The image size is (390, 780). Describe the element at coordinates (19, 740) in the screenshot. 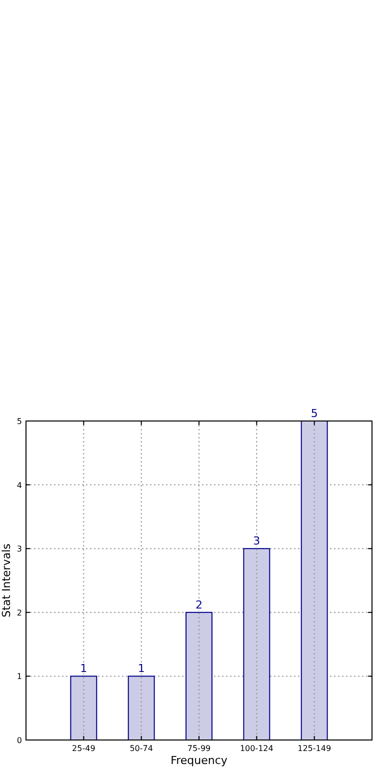

I see `y-tick-label: 0` at that location.